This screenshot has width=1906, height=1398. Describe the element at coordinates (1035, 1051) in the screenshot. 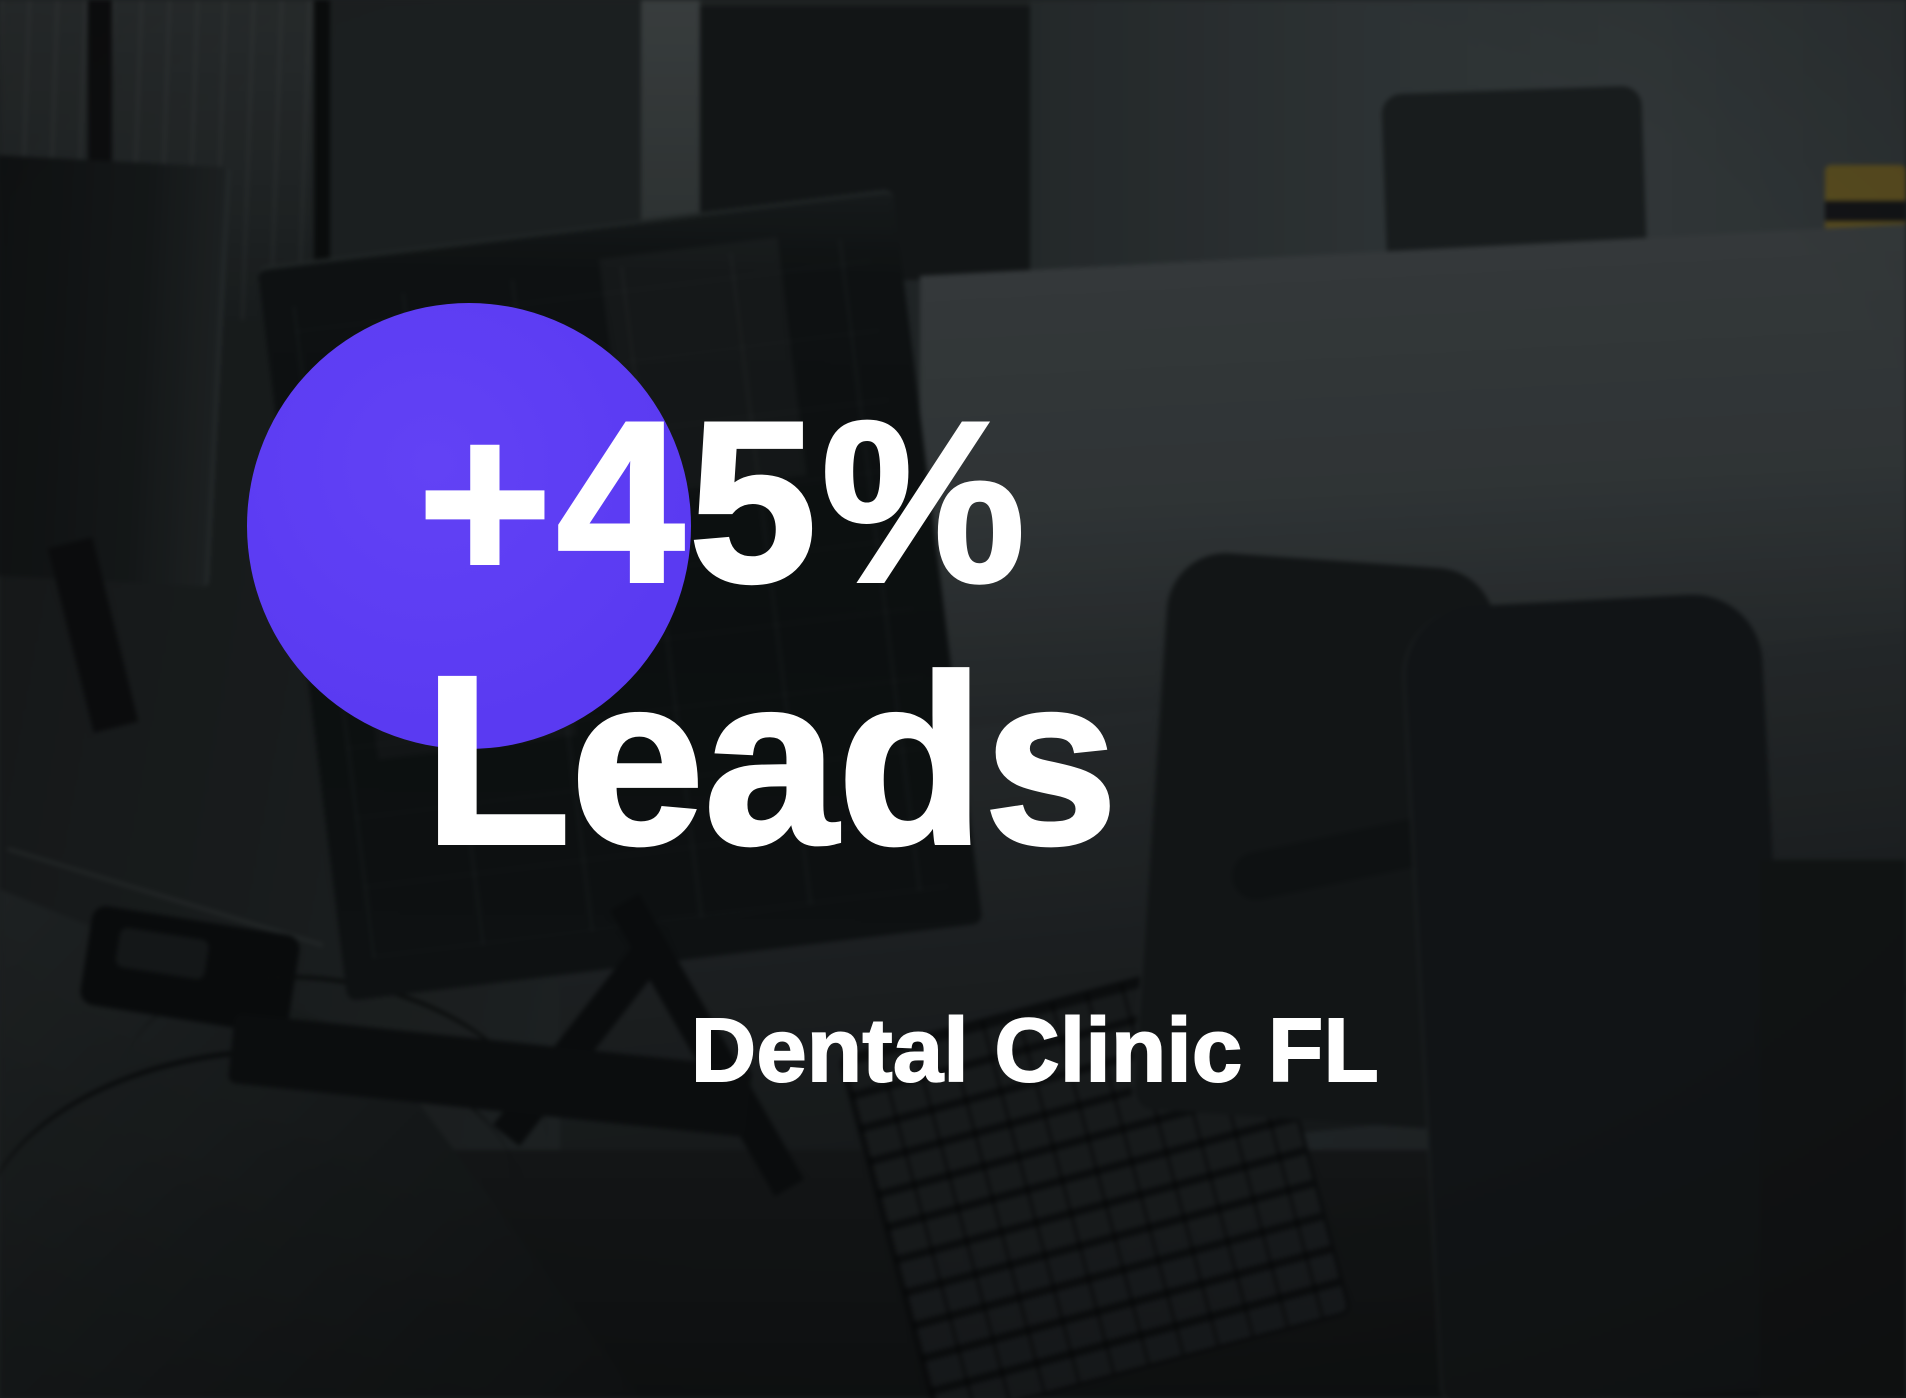

I see `client-name: Dental Clinic FL` at that location.